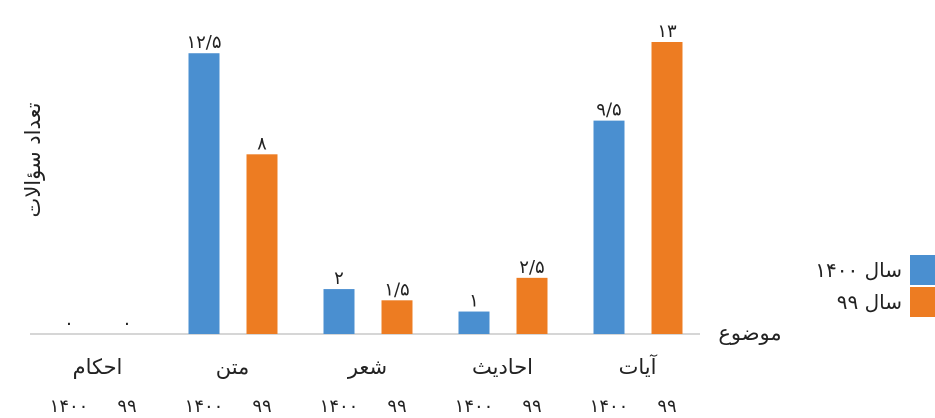 The height and width of the screenshot is (418, 935). Describe the element at coordinates (869, 302) in the screenshot. I see `legend-label-99: سال ۹۹` at that location.